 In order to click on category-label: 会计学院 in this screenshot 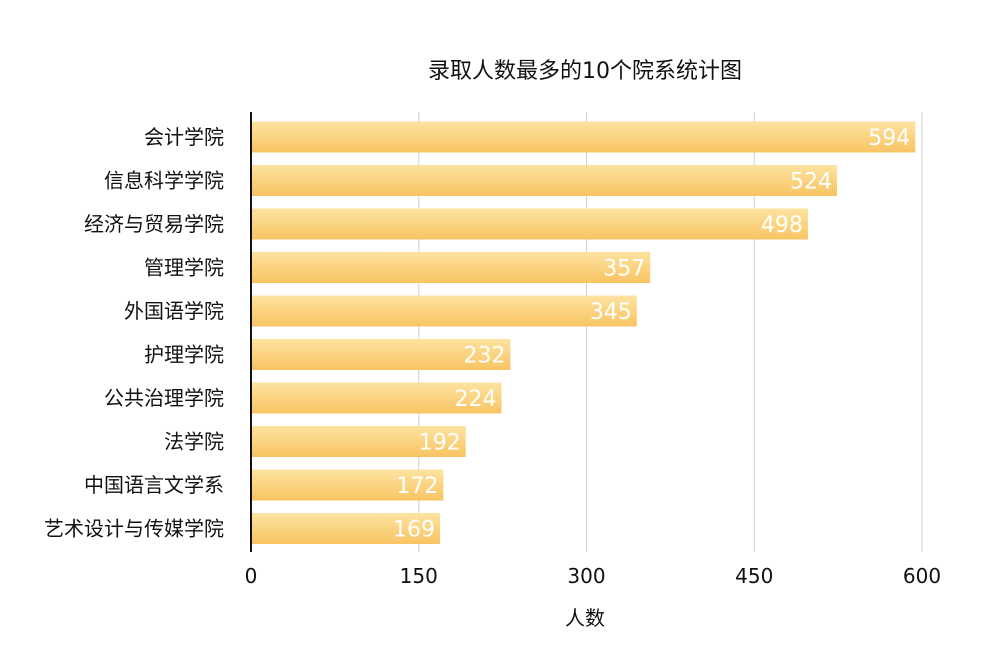, I will do `click(184, 137)`.